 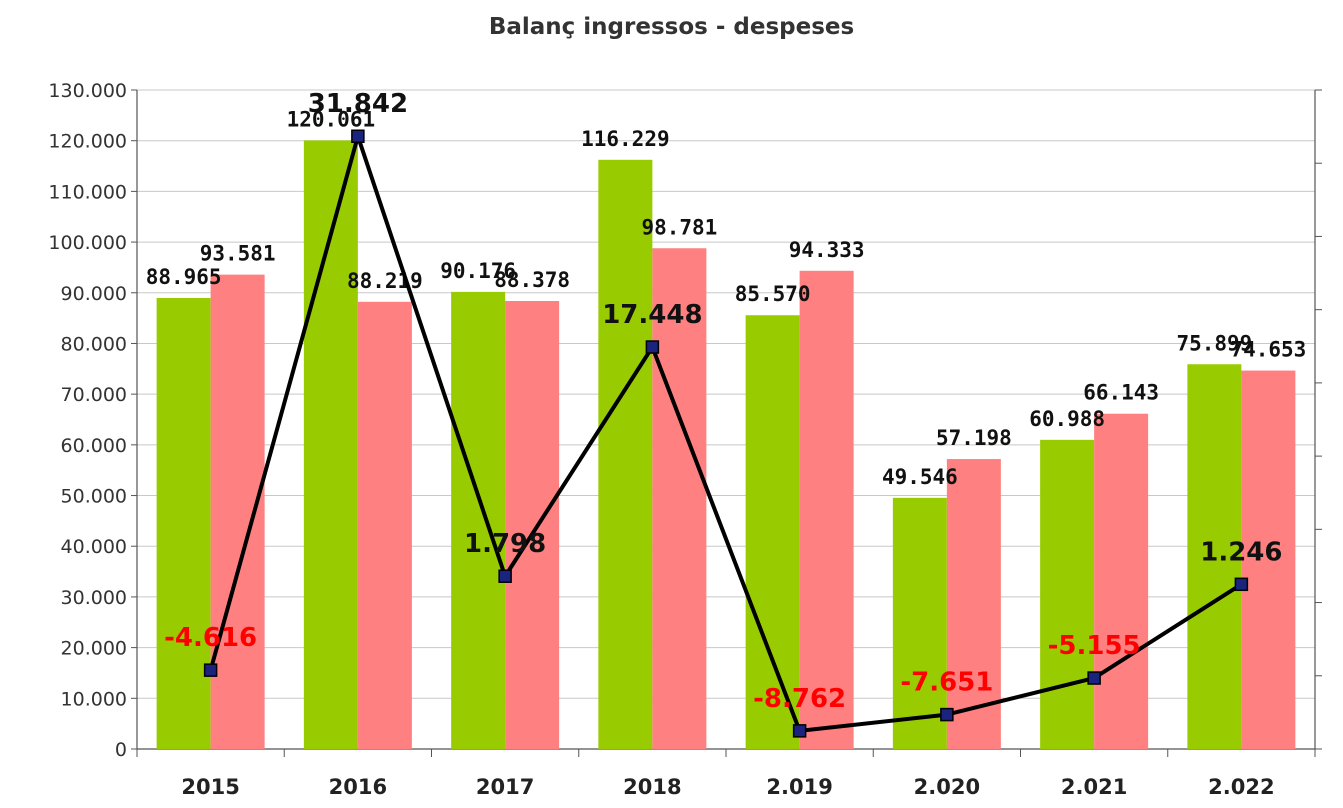 I want to click on balance-label: 1.798, so click(x=505, y=544).